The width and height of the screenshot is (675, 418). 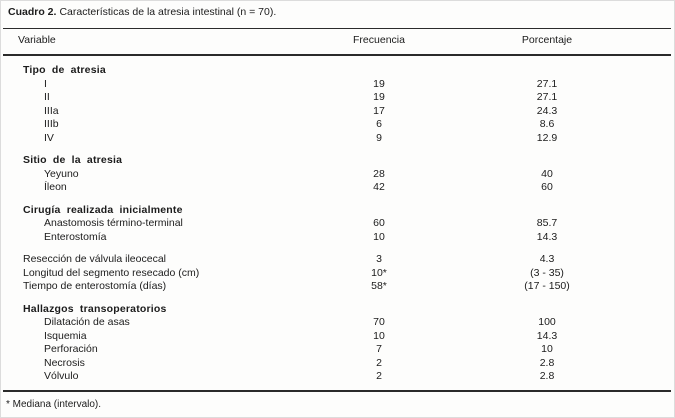 I want to click on table-row: Resección de válvula ileocecal 3 4.3, so click(x=337, y=260).